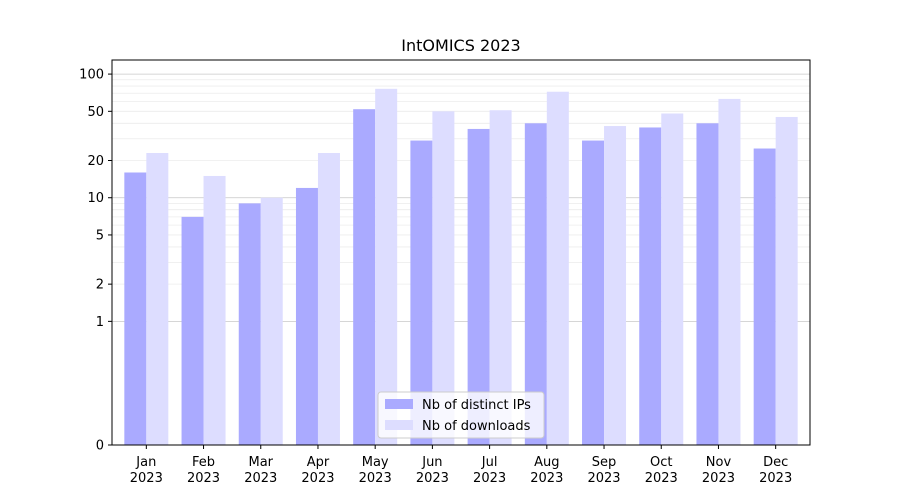  What do you see at coordinates (546, 462) in the screenshot?
I see `x-tick-label-month: Aug` at bounding box center [546, 462].